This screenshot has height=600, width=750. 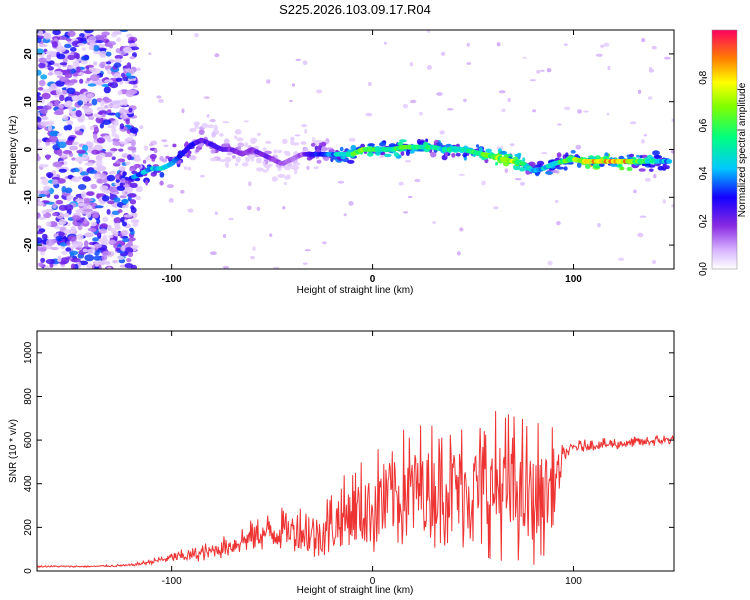 I want to click on y-tick-label: 0, so click(x=28, y=571).